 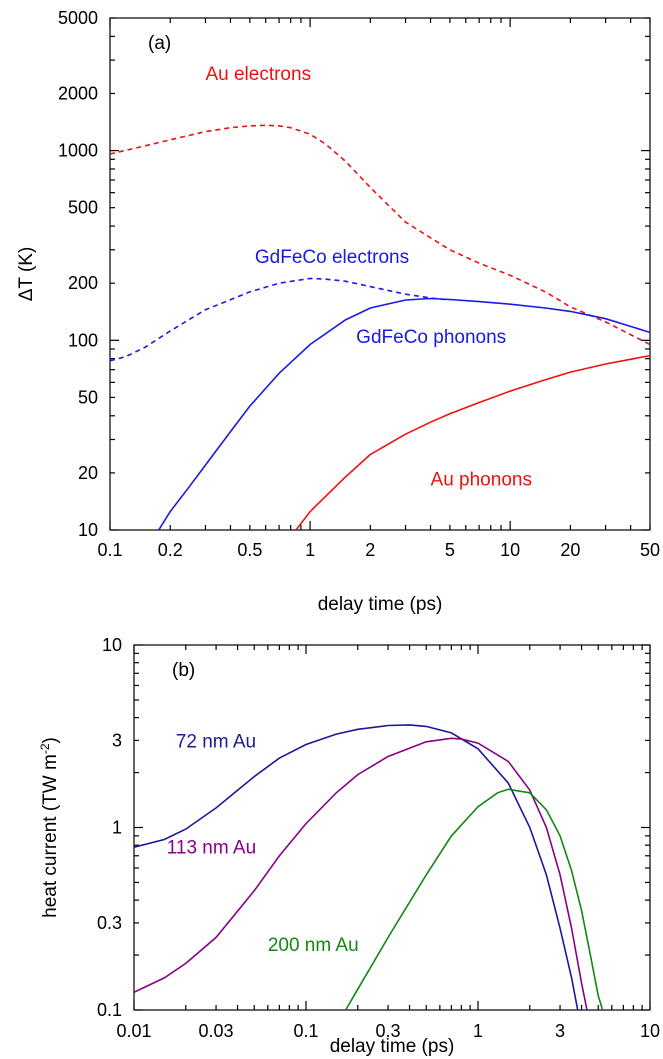 I want to click on x-tick-label: 20, so click(x=570, y=550).